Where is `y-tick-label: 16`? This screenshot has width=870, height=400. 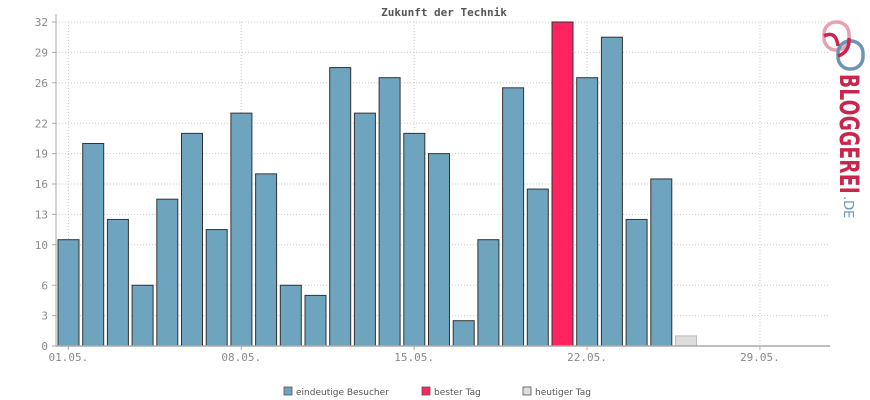 y-tick-label: 16 is located at coordinates (41, 184).